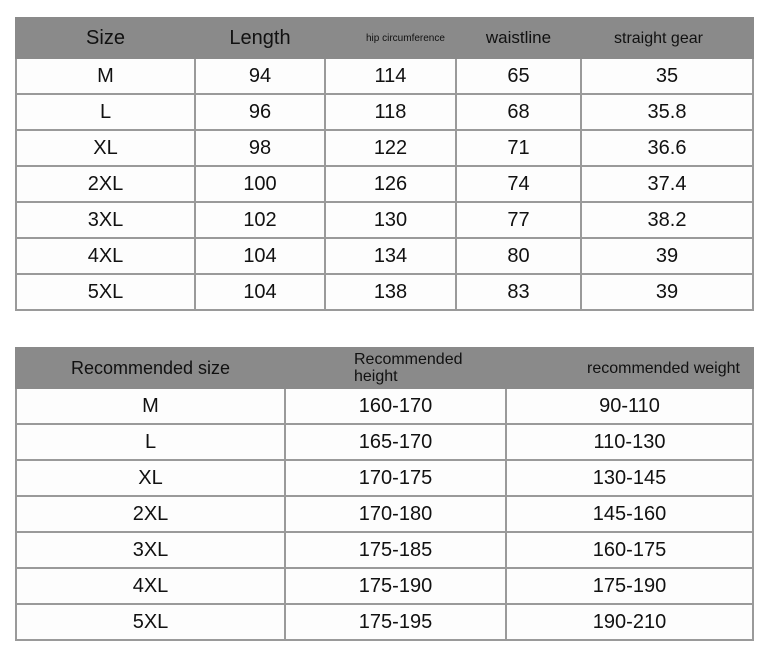  Describe the element at coordinates (629, 442) in the screenshot. I see `table-cell: 110-130` at that location.